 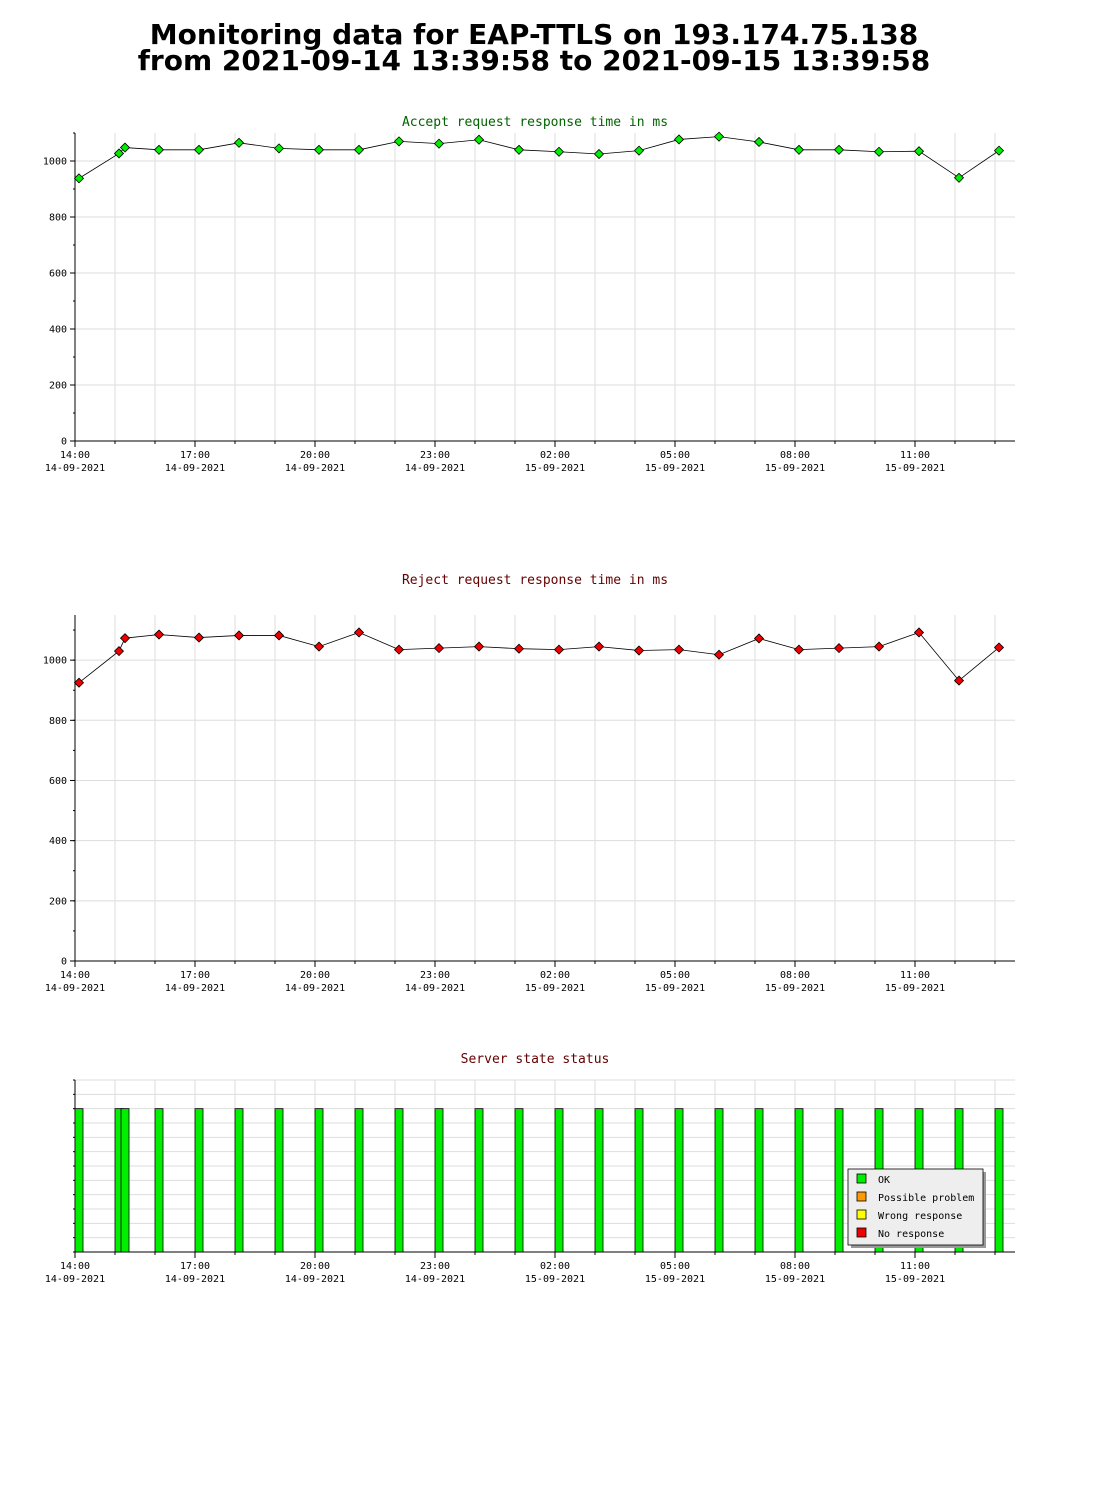 I want to click on legend-label: Wrong response, so click(x=920, y=1216).